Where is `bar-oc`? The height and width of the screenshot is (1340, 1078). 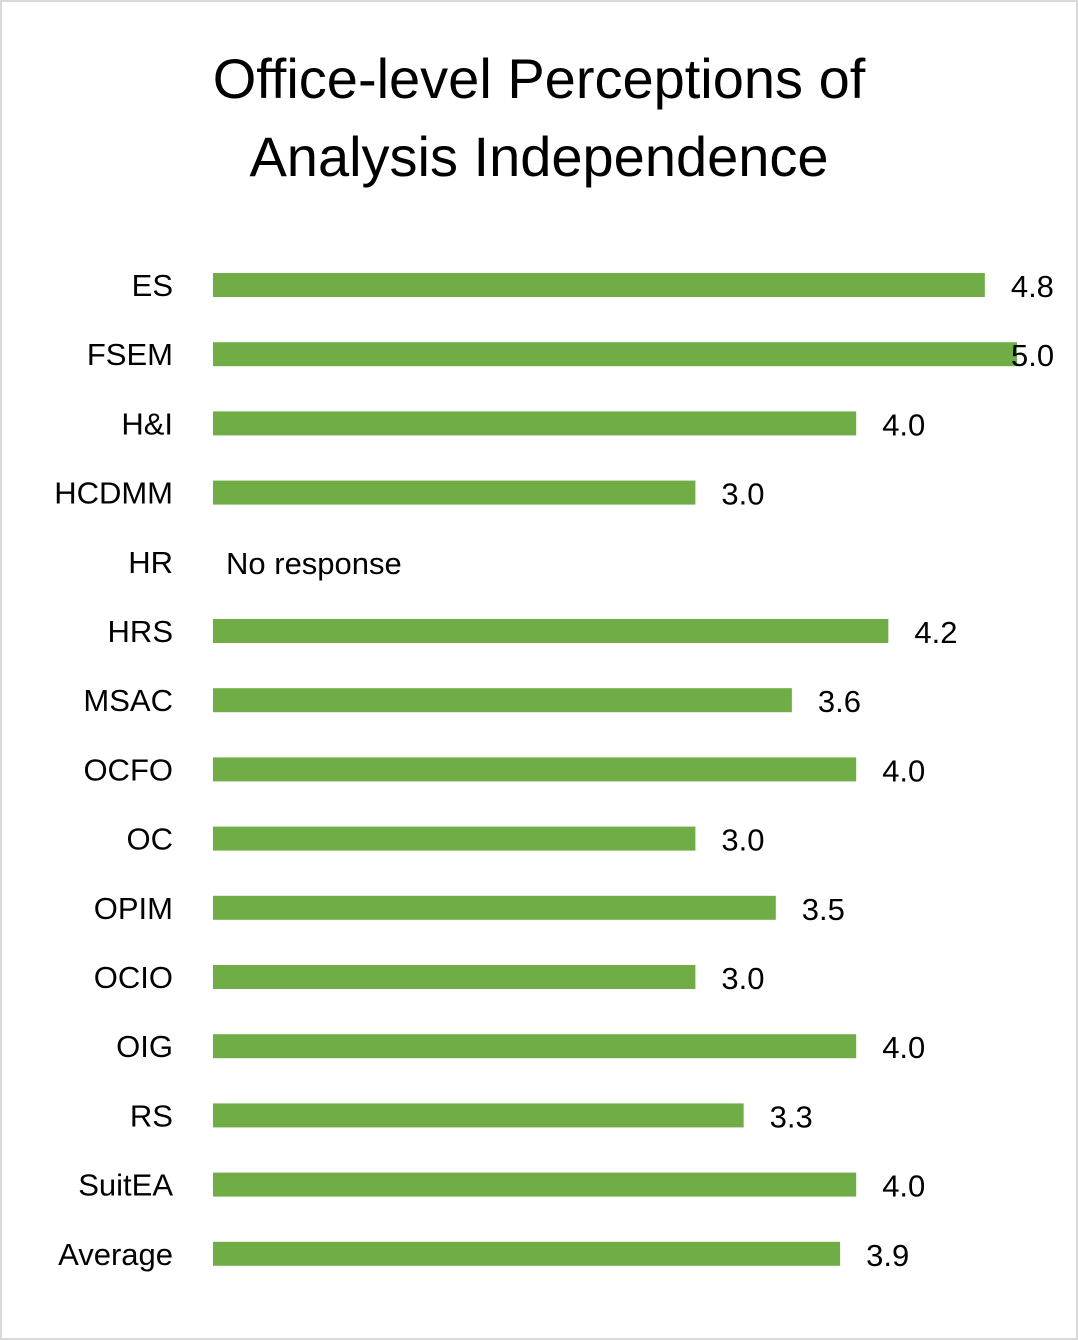
bar-oc is located at coordinates (454, 838).